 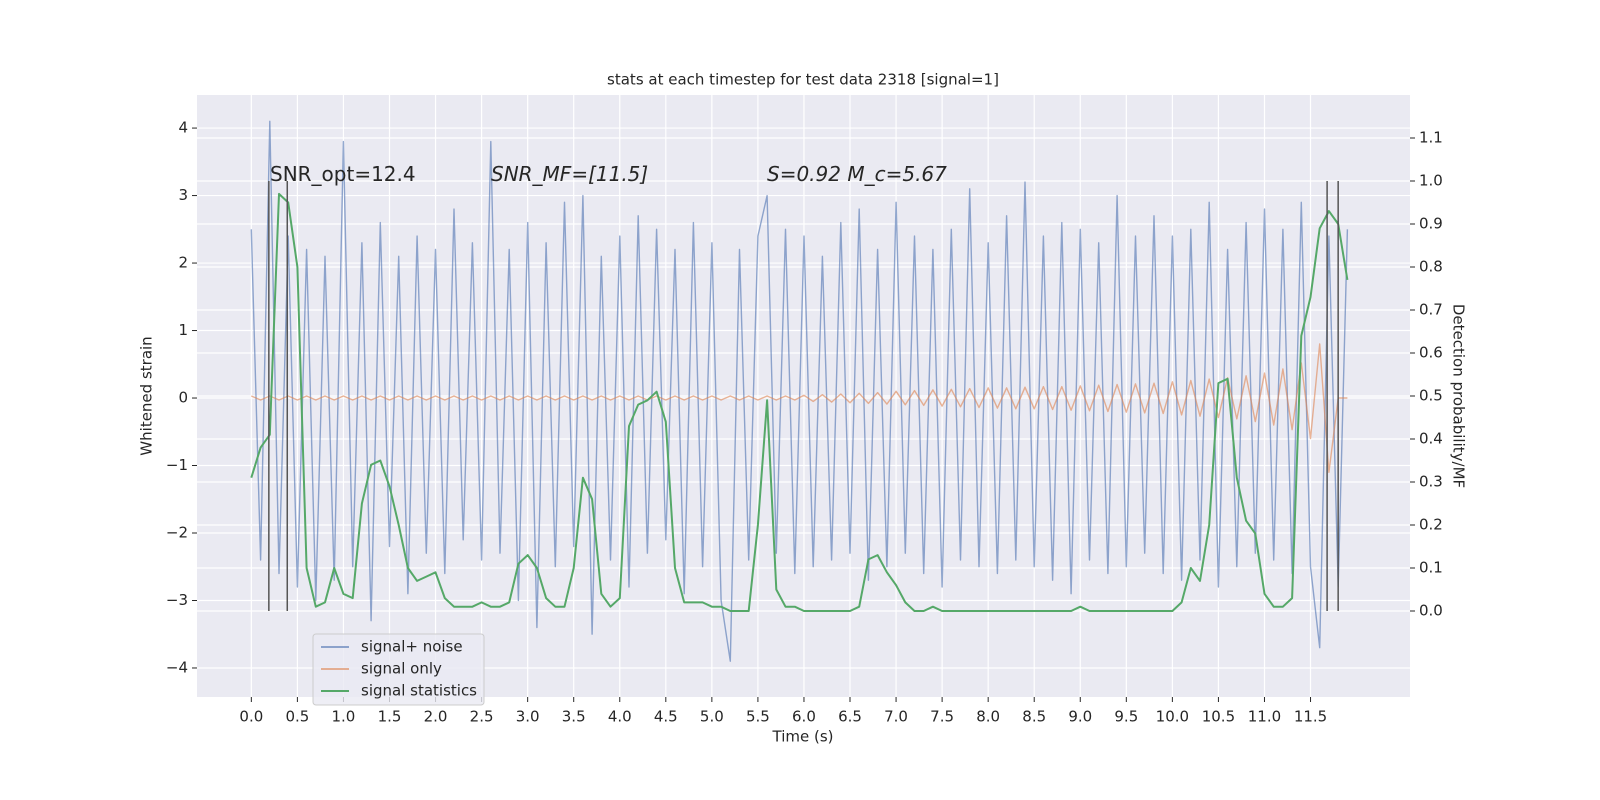 I want to click on x-tick-label: 11.5, so click(x=1310, y=717).